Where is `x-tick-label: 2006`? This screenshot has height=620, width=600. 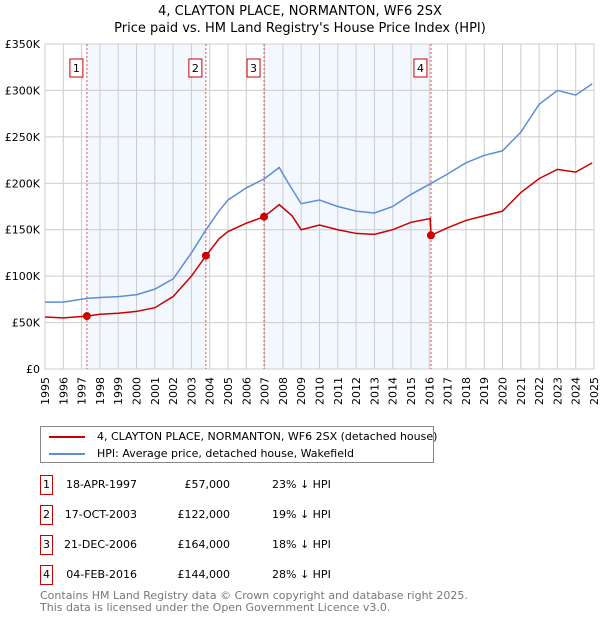
x-tick-label: 2006 is located at coordinates (246, 391).